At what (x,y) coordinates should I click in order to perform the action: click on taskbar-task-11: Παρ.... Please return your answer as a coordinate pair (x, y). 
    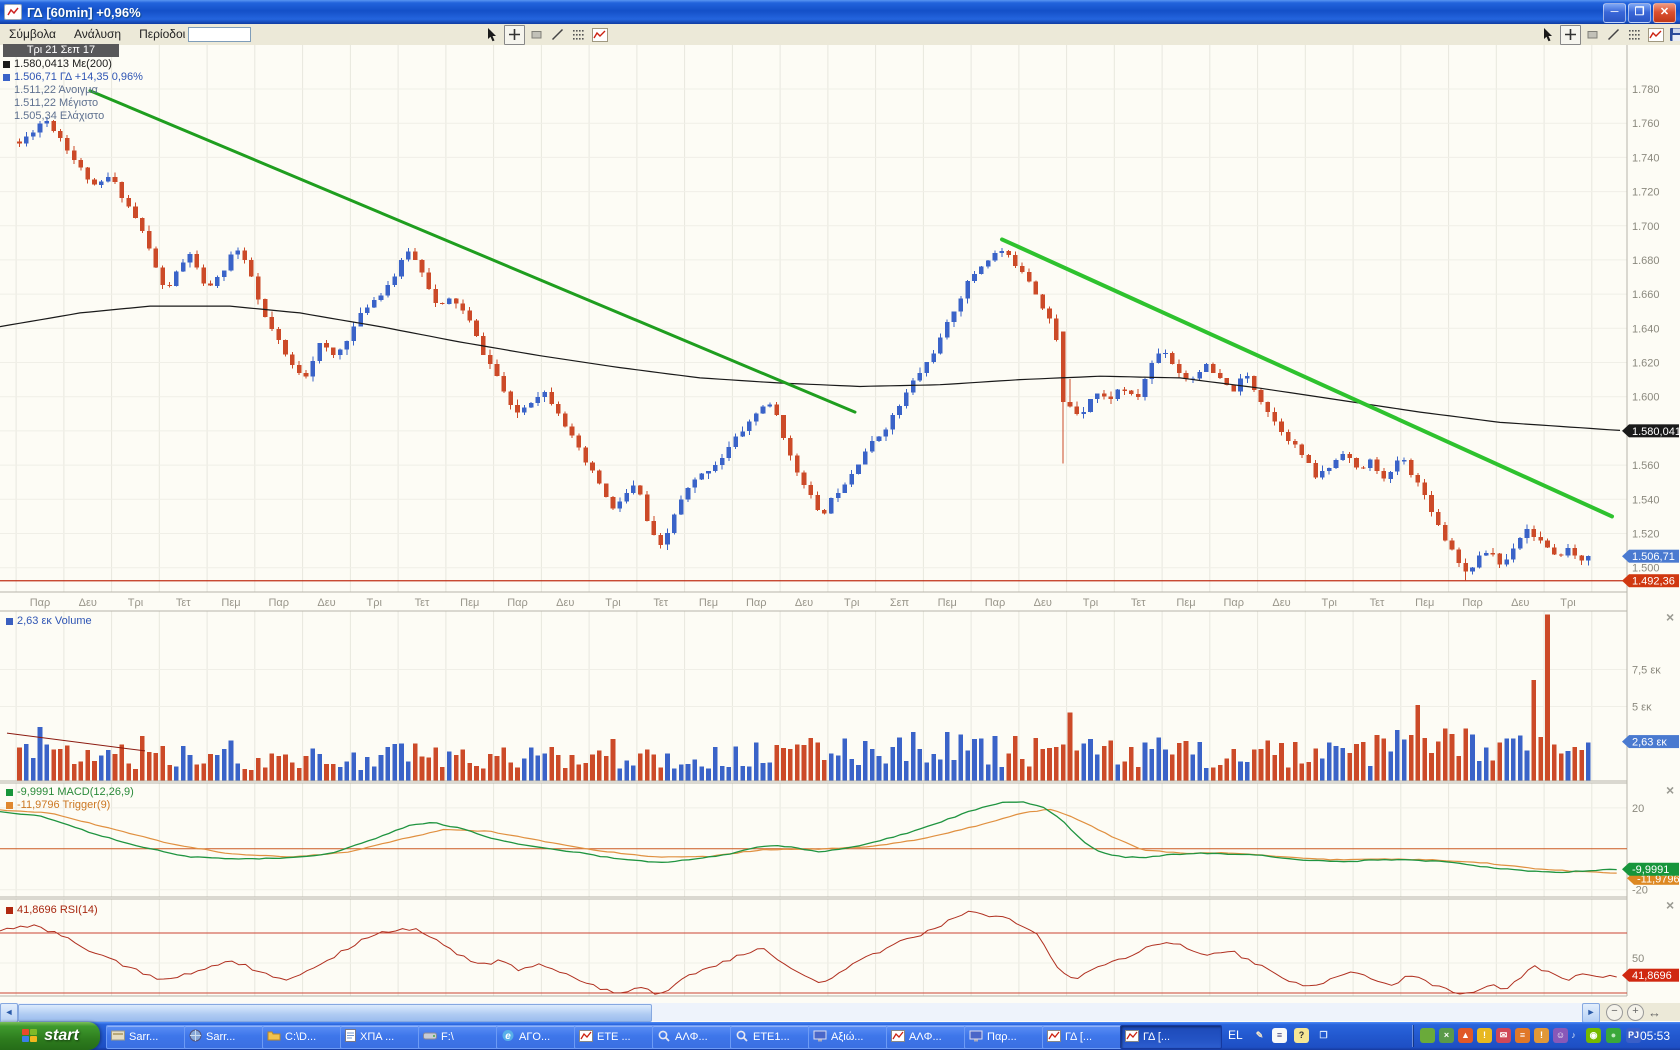
    Looking at the image, I should click on (1006, 1037).